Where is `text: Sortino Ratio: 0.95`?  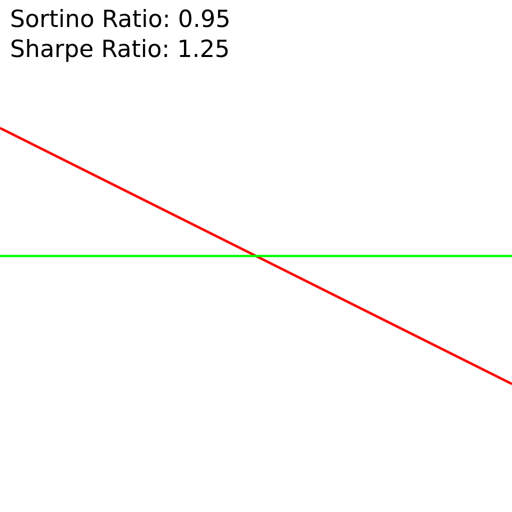
text: Sortino Ratio: 0.95 is located at coordinates (120, 18).